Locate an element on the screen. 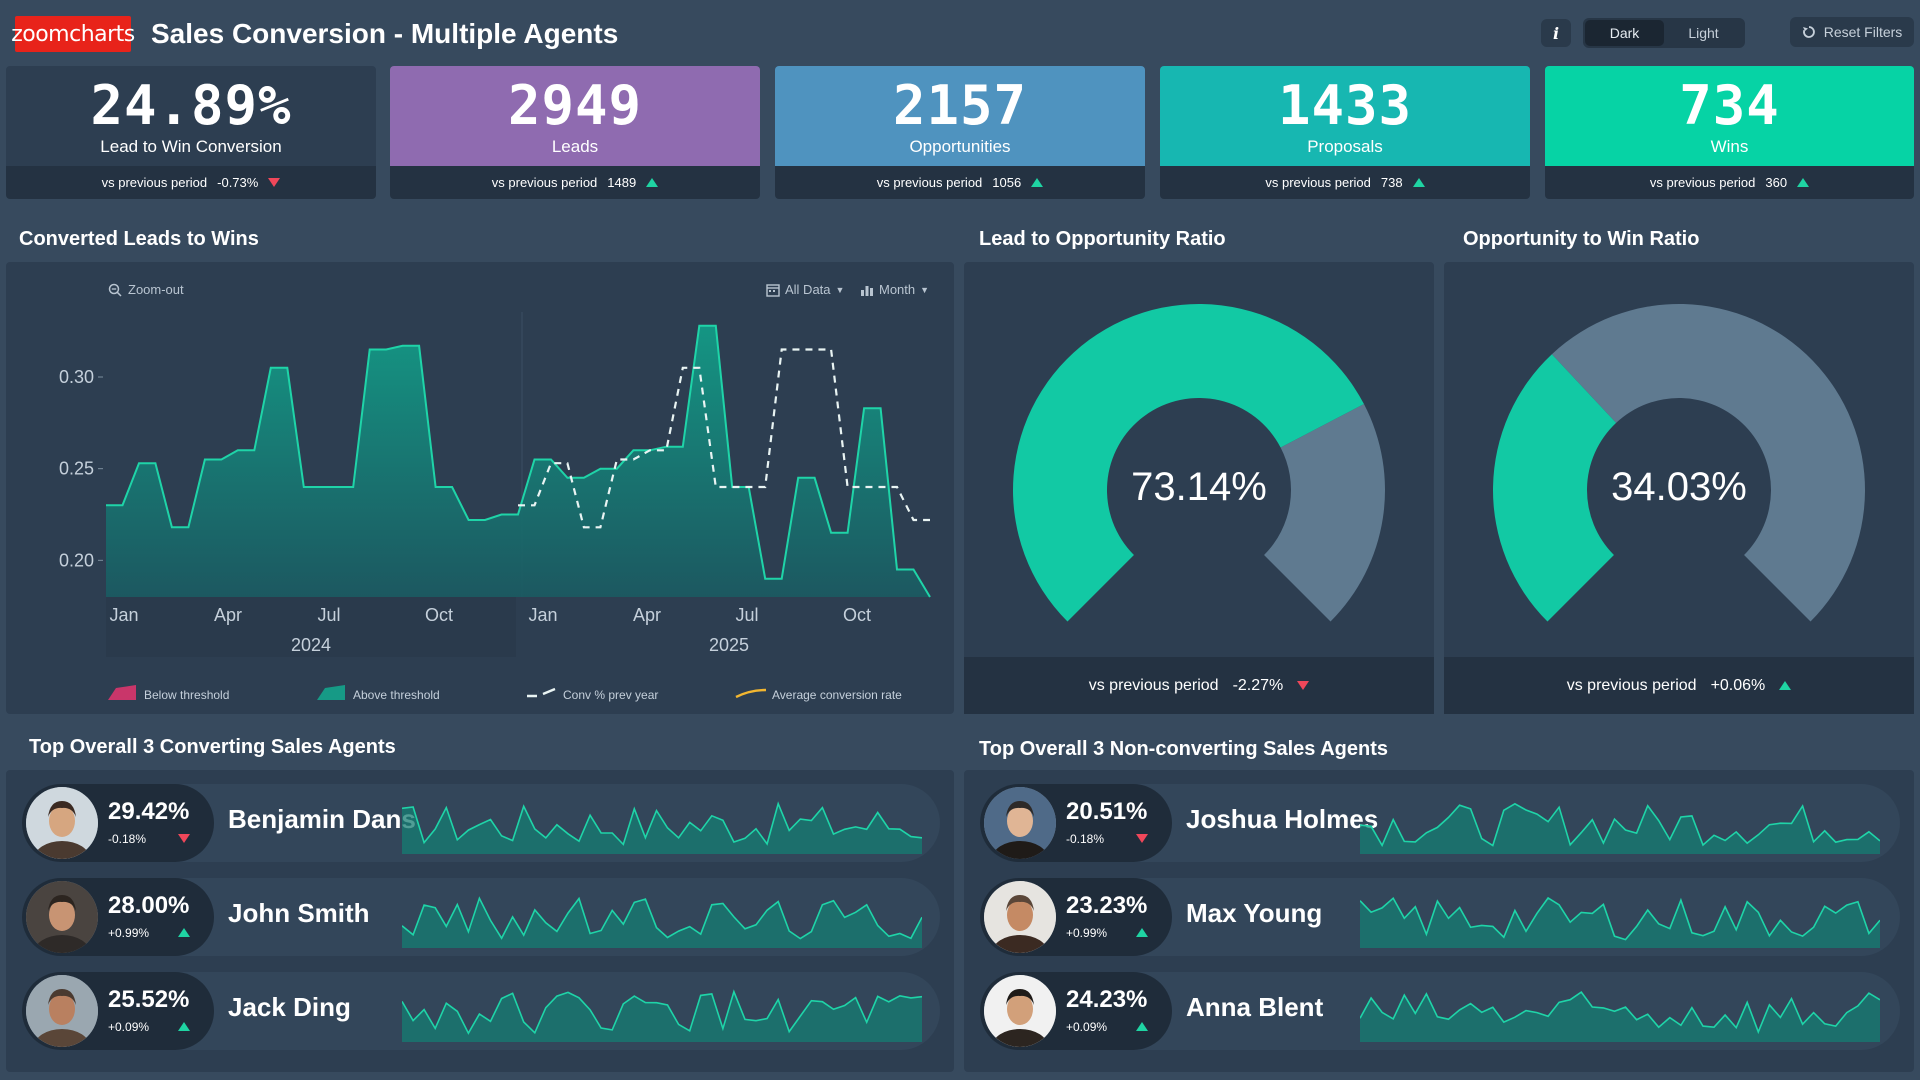  agent-row: 23.23% +0.99% Max Young is located at coordinates (1440, 917).